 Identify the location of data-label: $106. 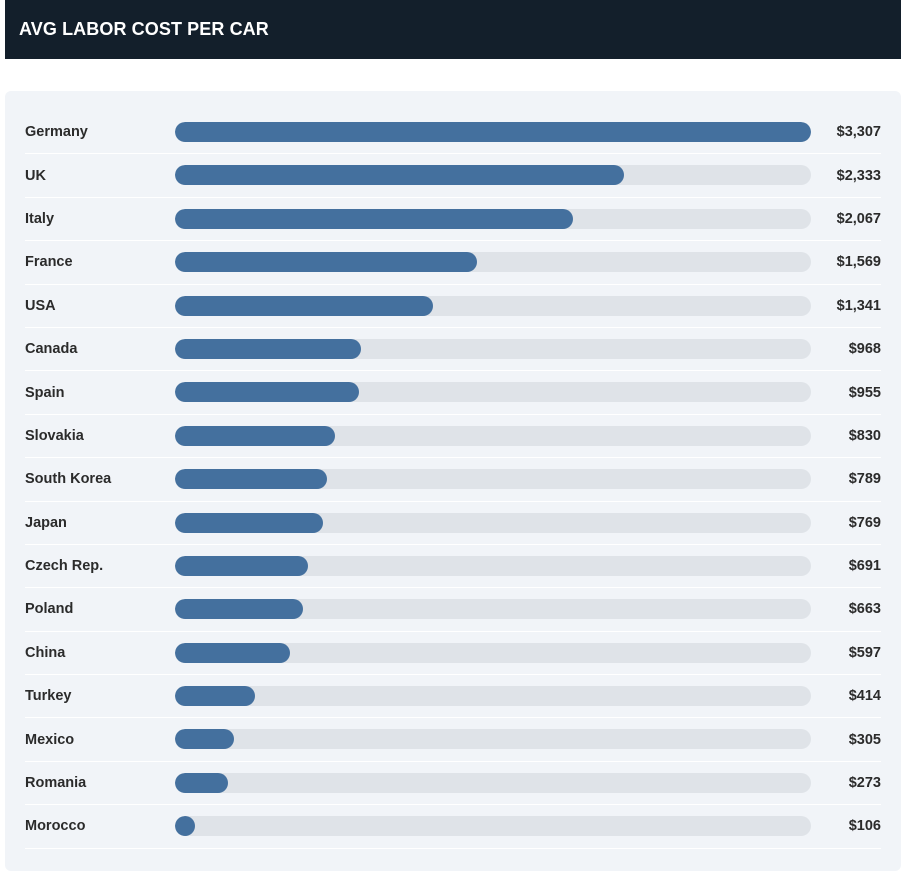
(864, 826).